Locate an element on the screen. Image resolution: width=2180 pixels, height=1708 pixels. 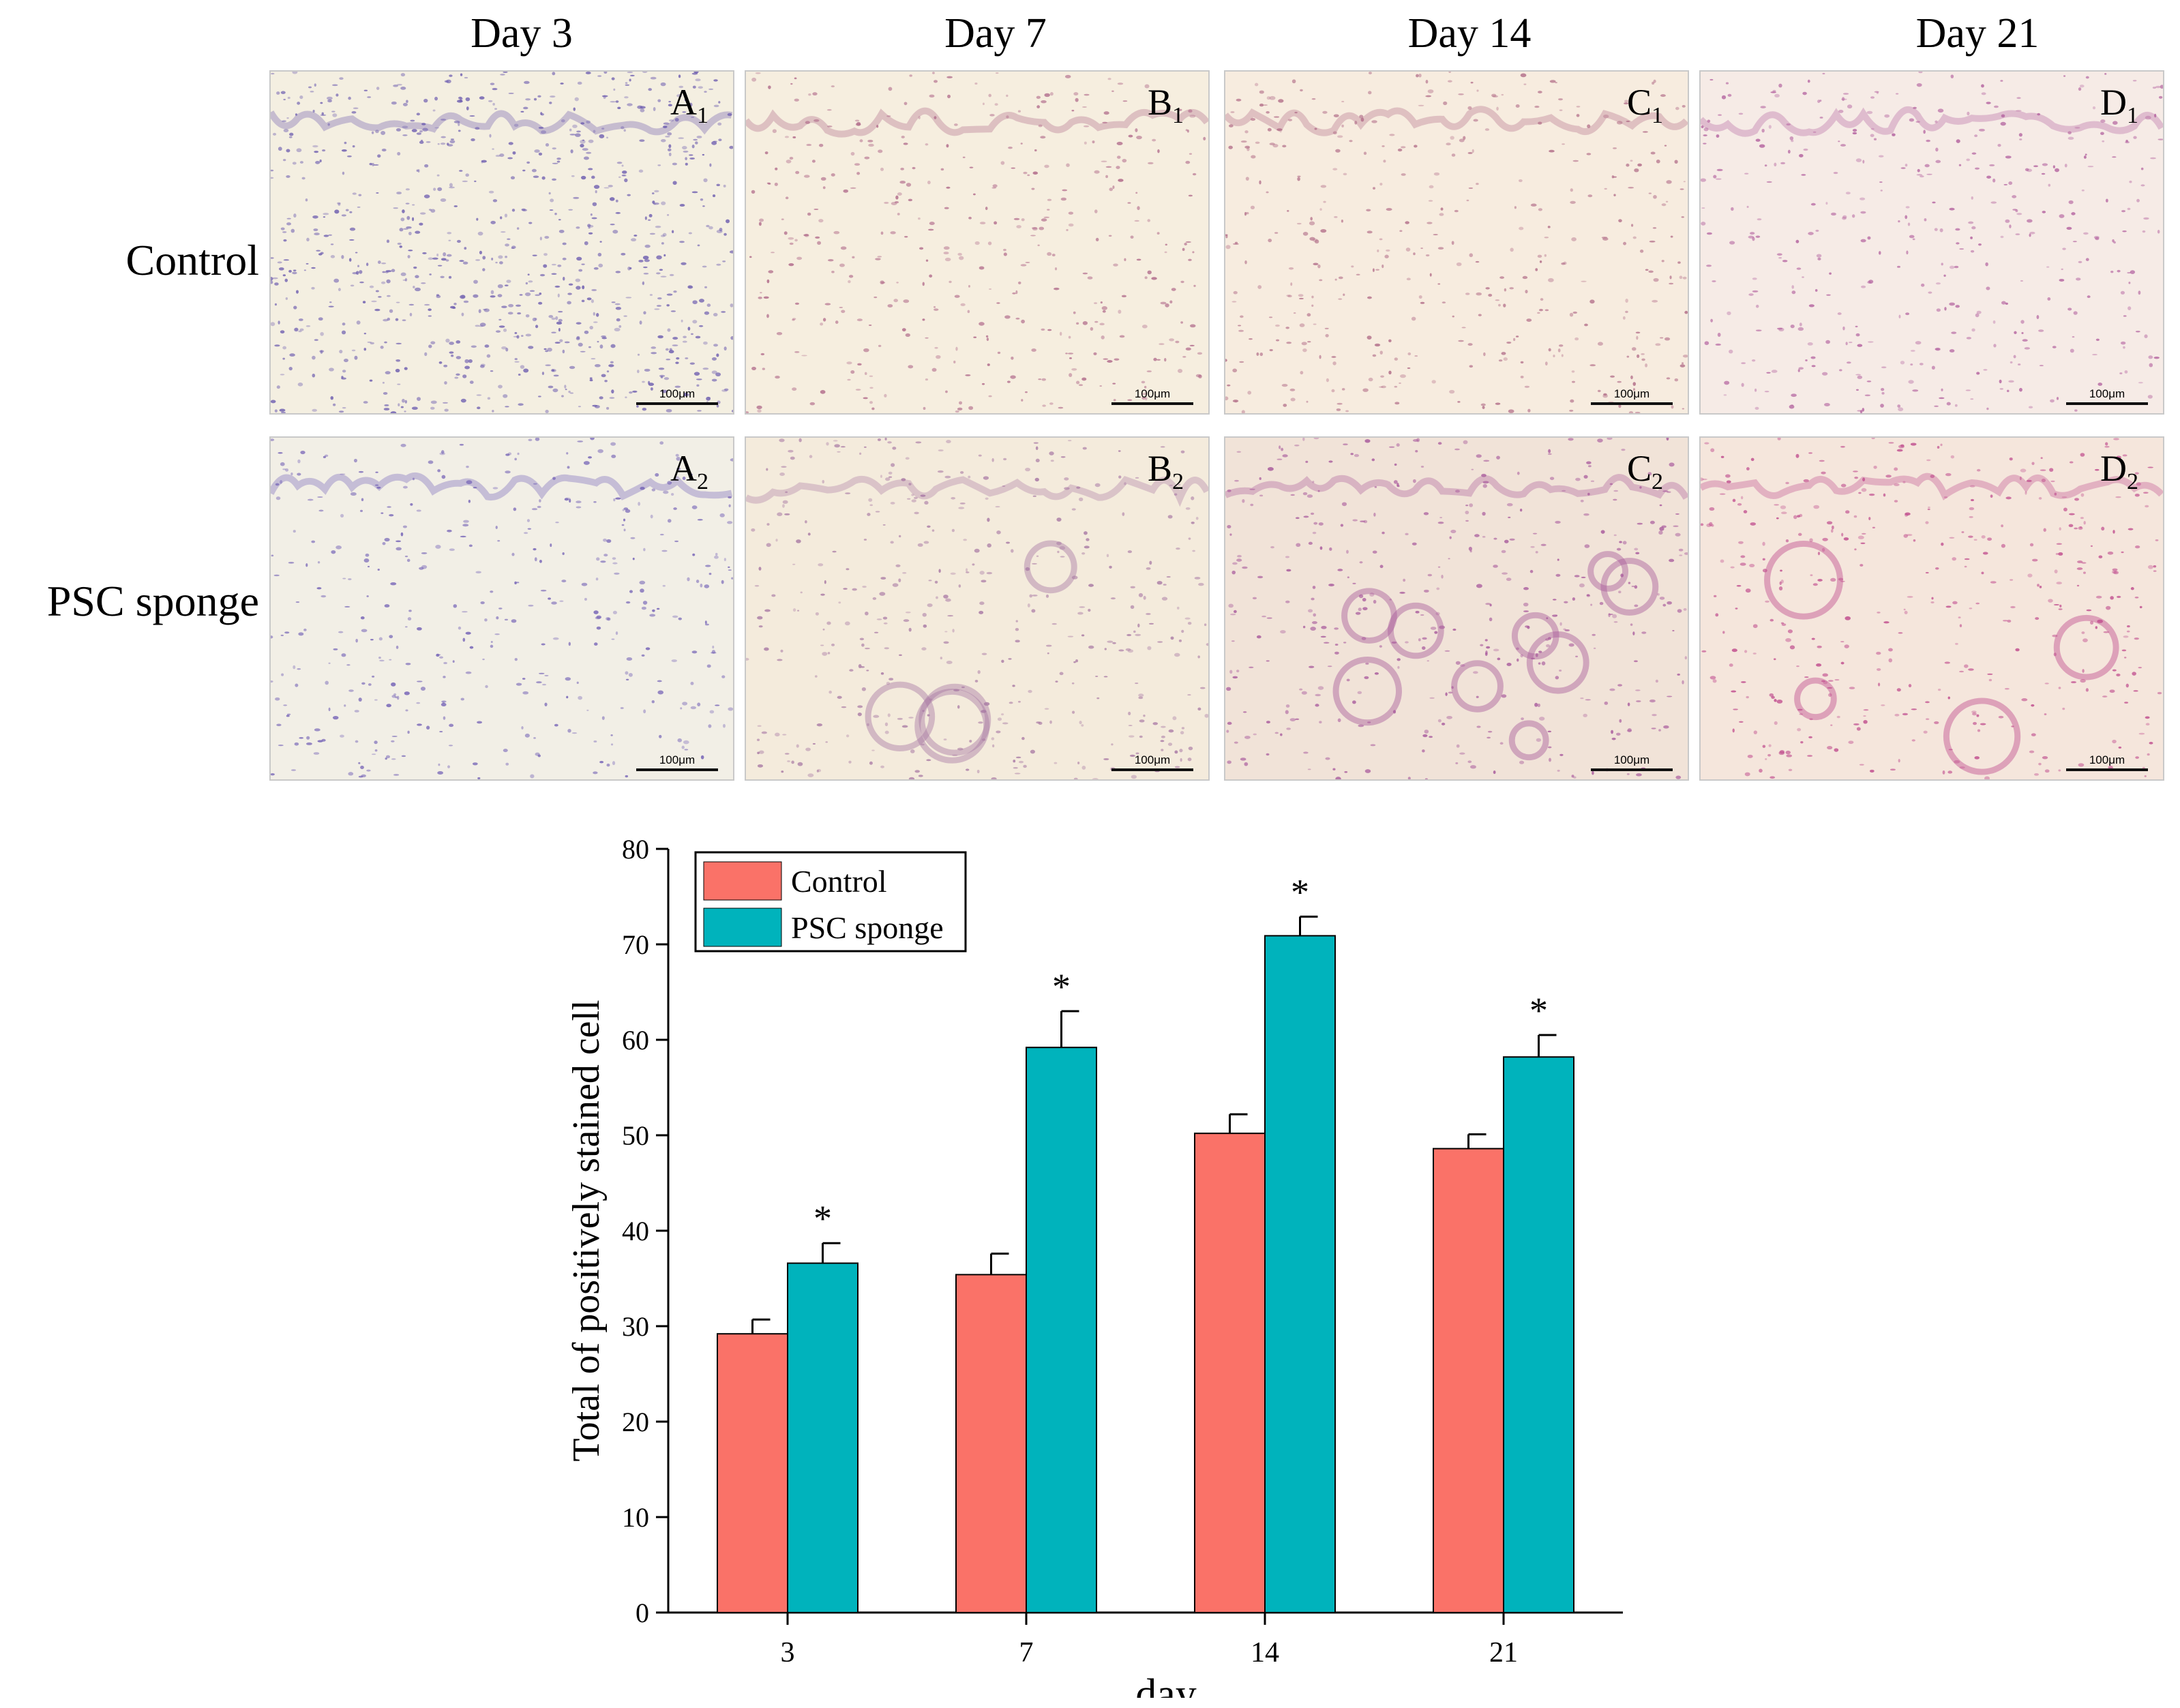
panel-label: C1 is located at coordinates (1645, 105).